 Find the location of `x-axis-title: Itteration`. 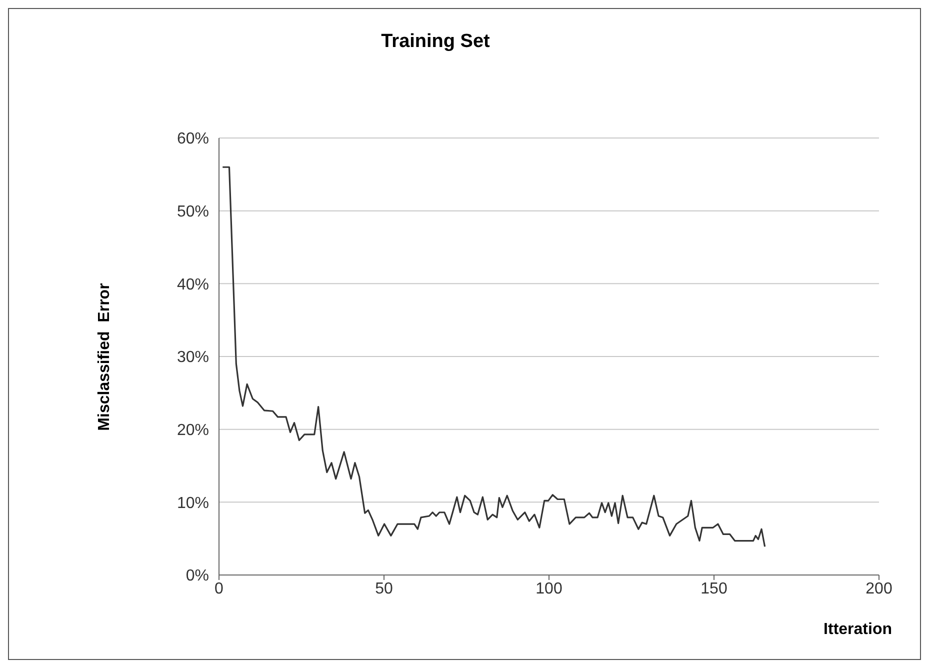

x-axis-title: Itteration is located at coordinates (858, 630).